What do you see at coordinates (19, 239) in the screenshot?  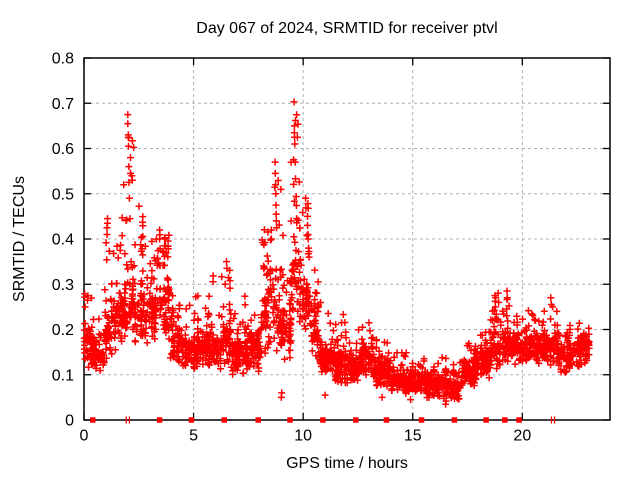 I see `y-axis-label: SRMTID / TECUs` at bounding box center [19, 239].